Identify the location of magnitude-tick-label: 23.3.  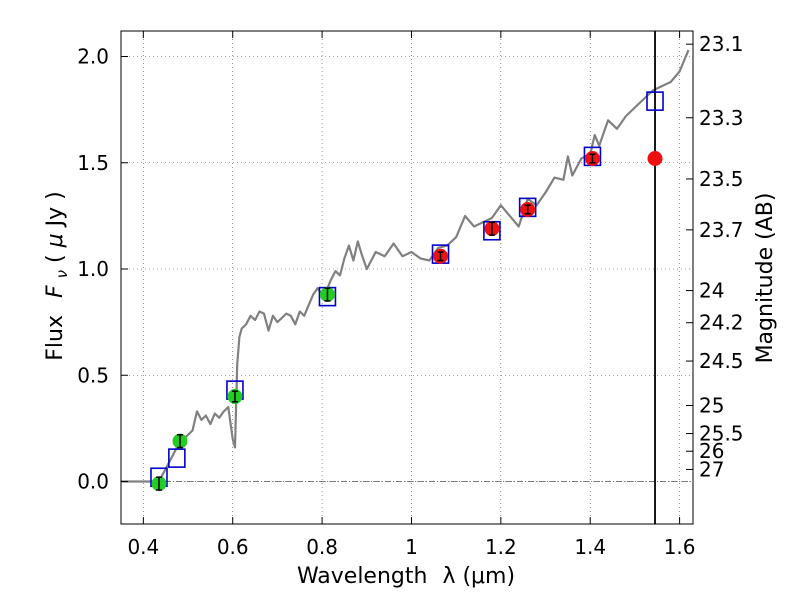
(721, 118).